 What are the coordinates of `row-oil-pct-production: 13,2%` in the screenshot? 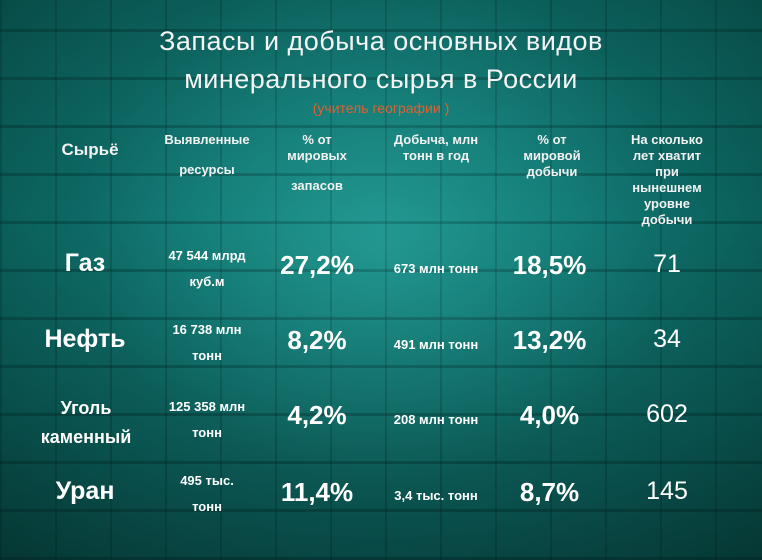 It's located at (549, 340).